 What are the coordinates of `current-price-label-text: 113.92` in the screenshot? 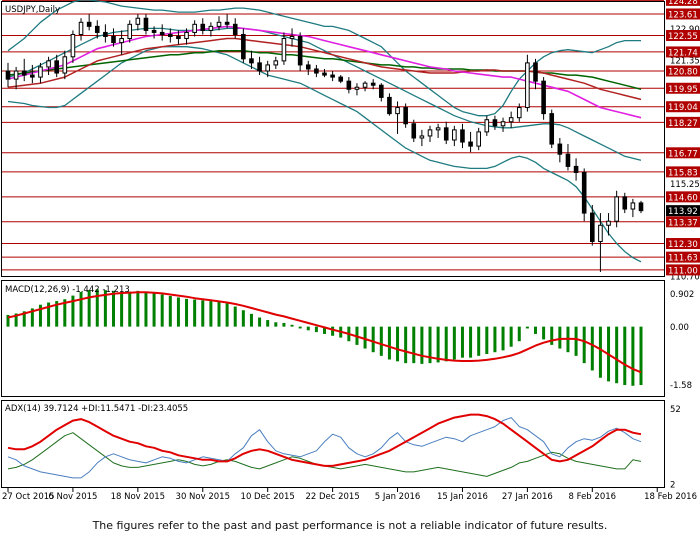 It's located at (683, 212).